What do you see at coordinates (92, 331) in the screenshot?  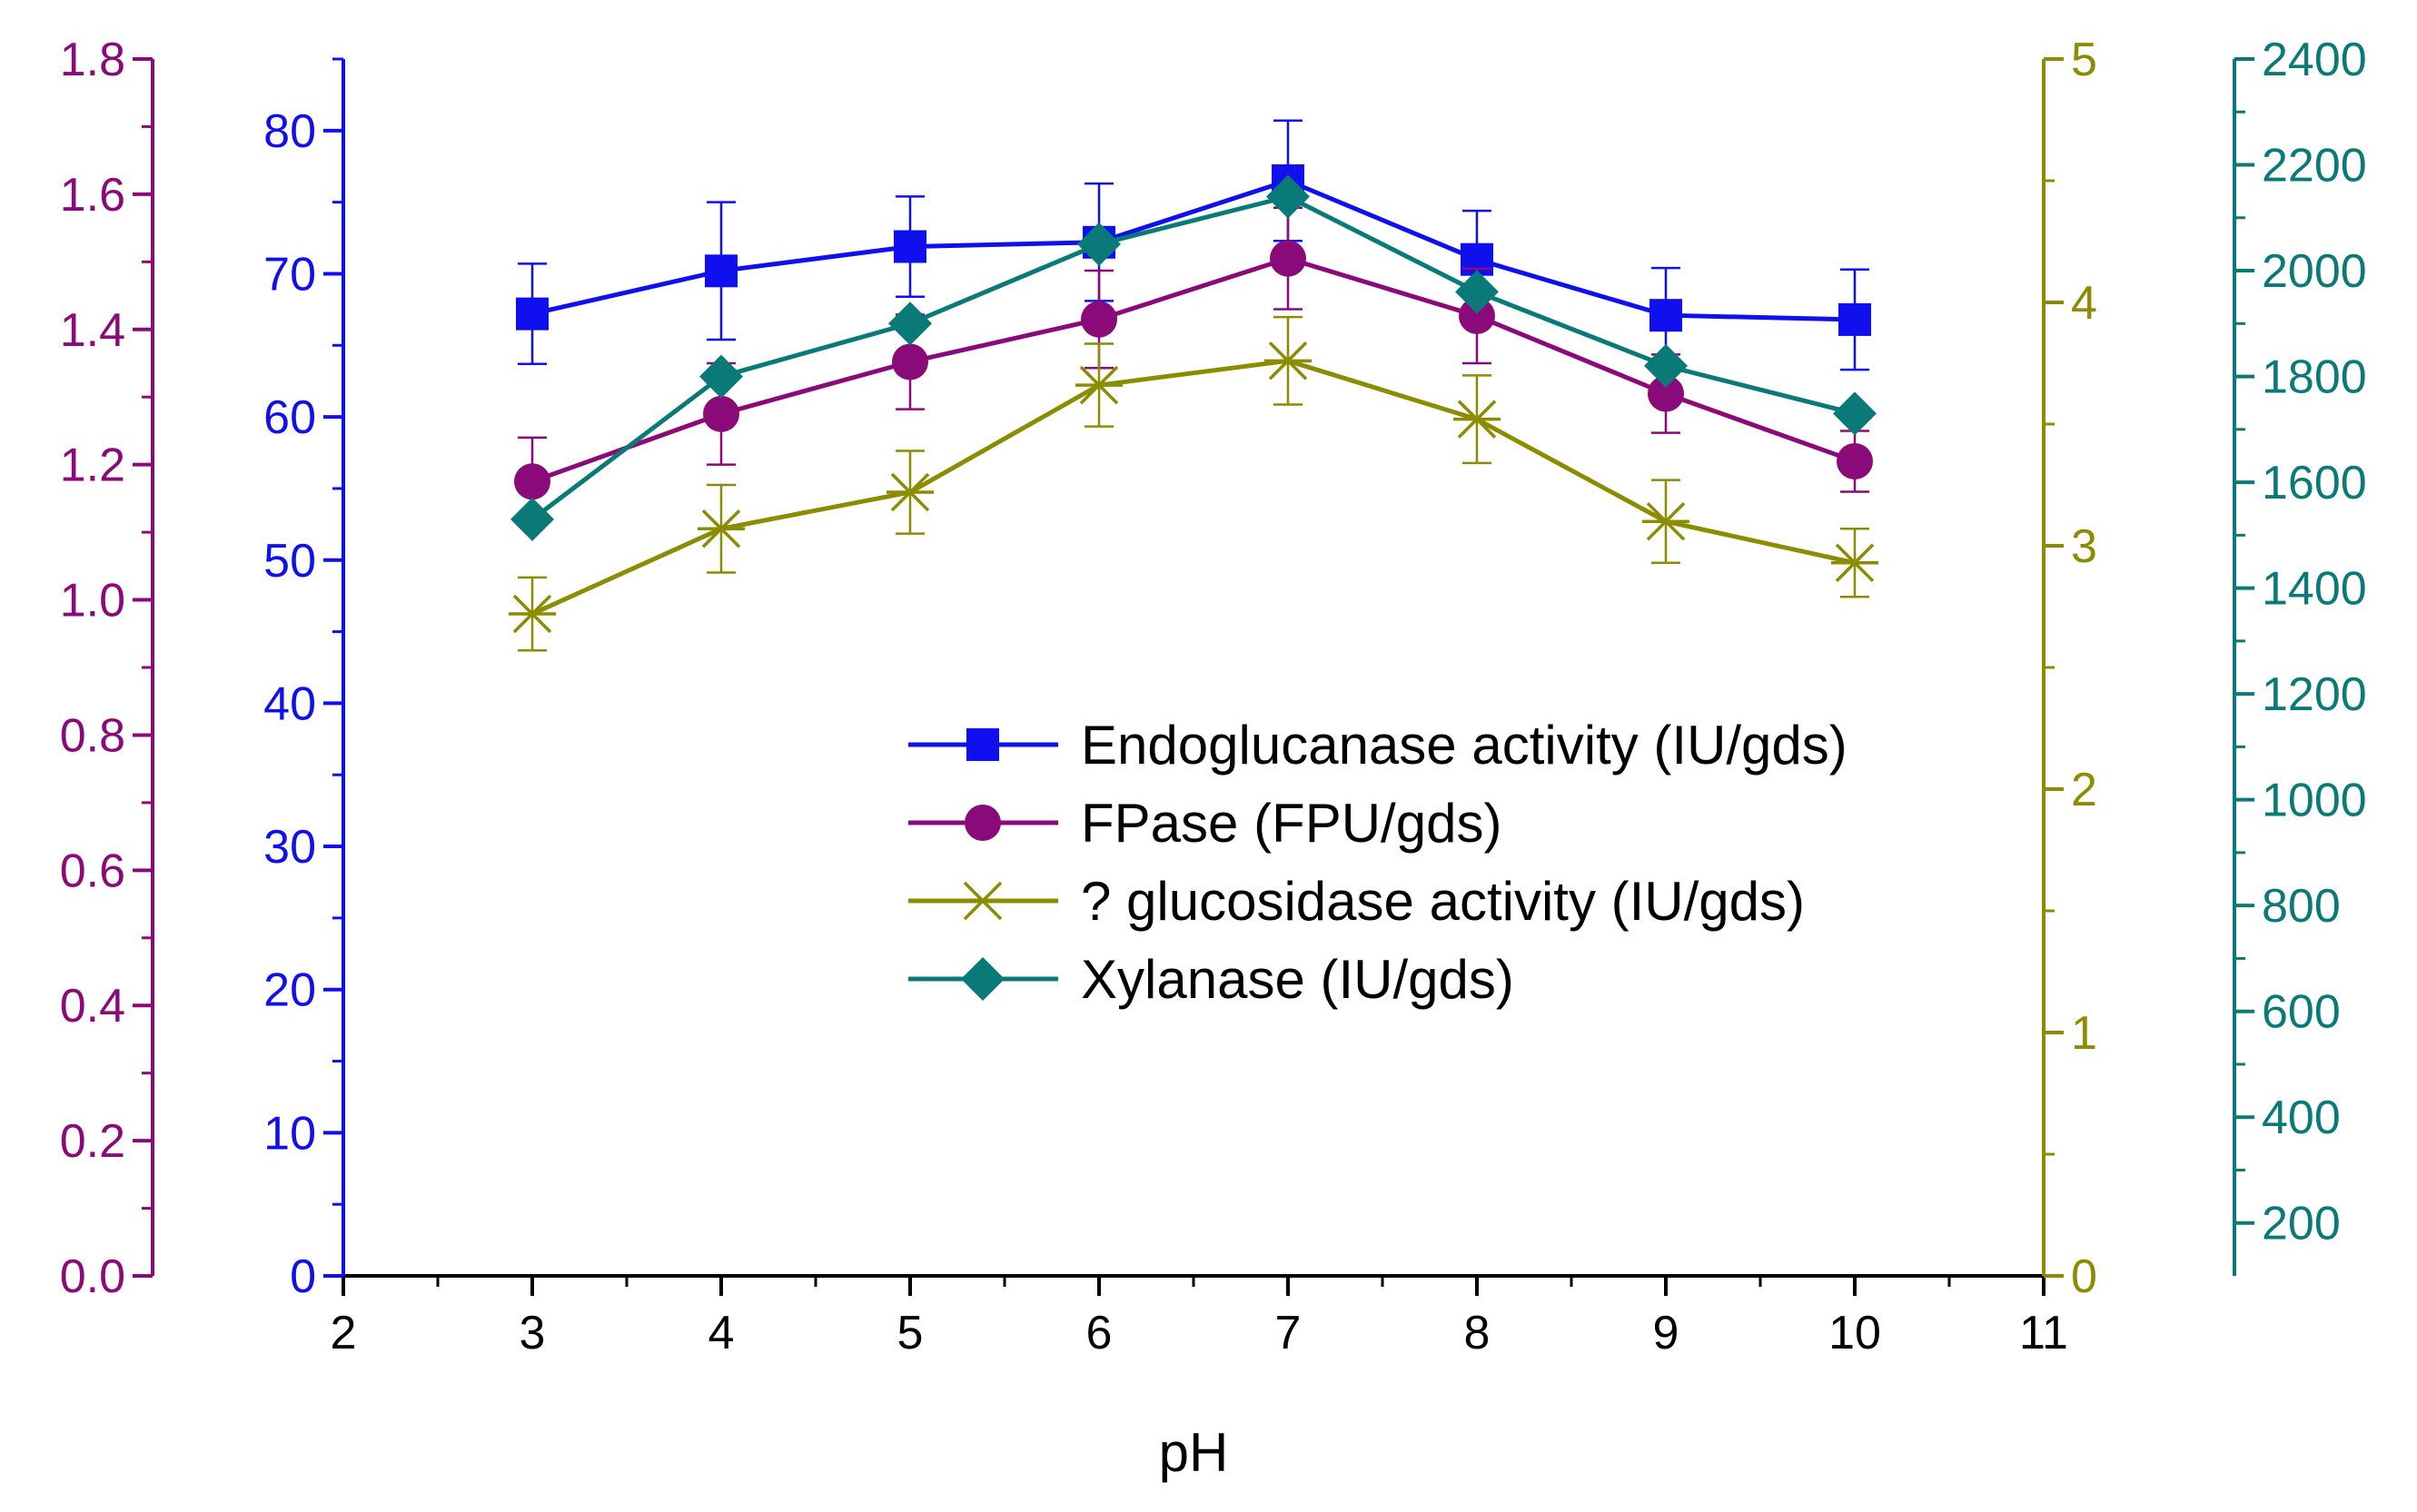 I see `y-tick-label: 1.4` at bounding box center [92, 331].